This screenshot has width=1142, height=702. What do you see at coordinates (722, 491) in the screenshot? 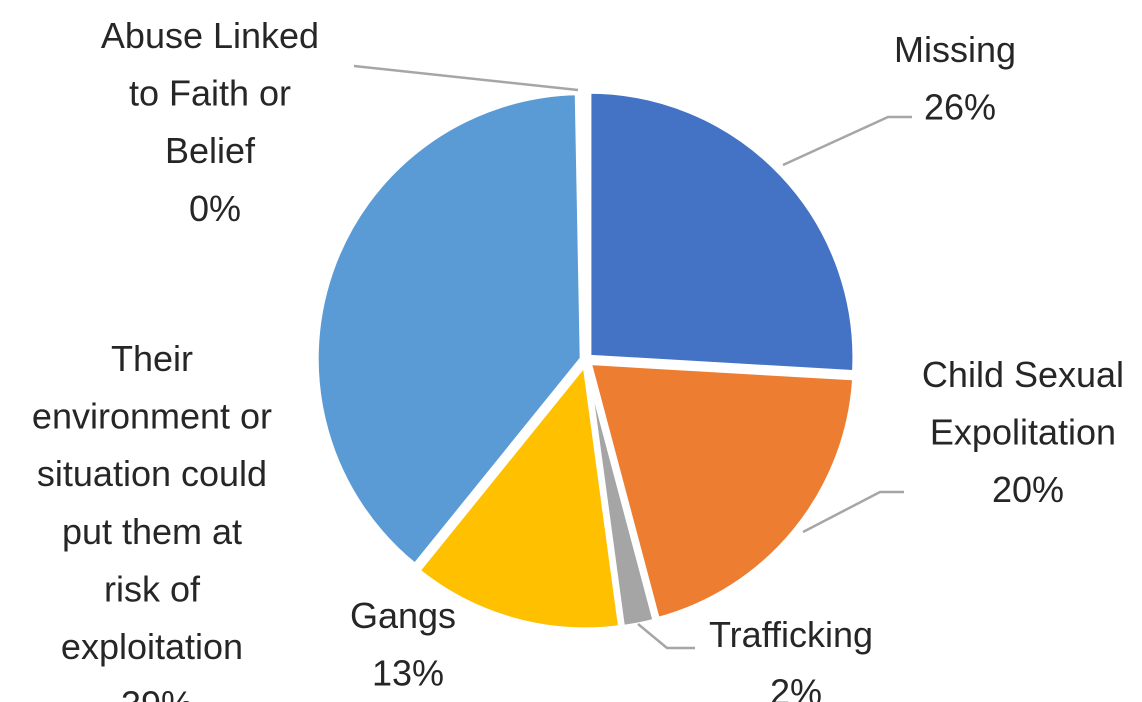
I see `pie-slice-child-sexual-expolitation` at bounding box center [722, 491].